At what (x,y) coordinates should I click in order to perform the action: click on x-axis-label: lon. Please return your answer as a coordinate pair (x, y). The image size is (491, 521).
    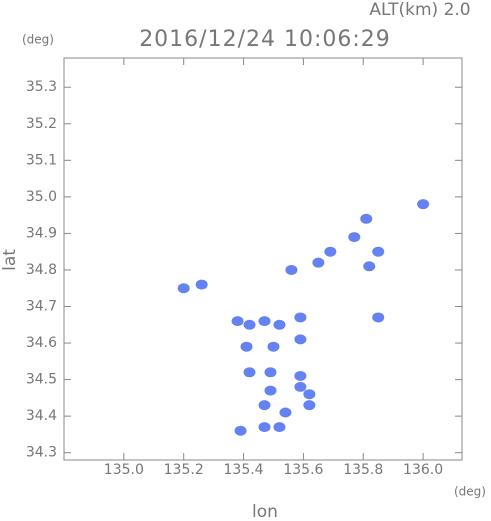
    Looking at the image, I should click on (265, 511).